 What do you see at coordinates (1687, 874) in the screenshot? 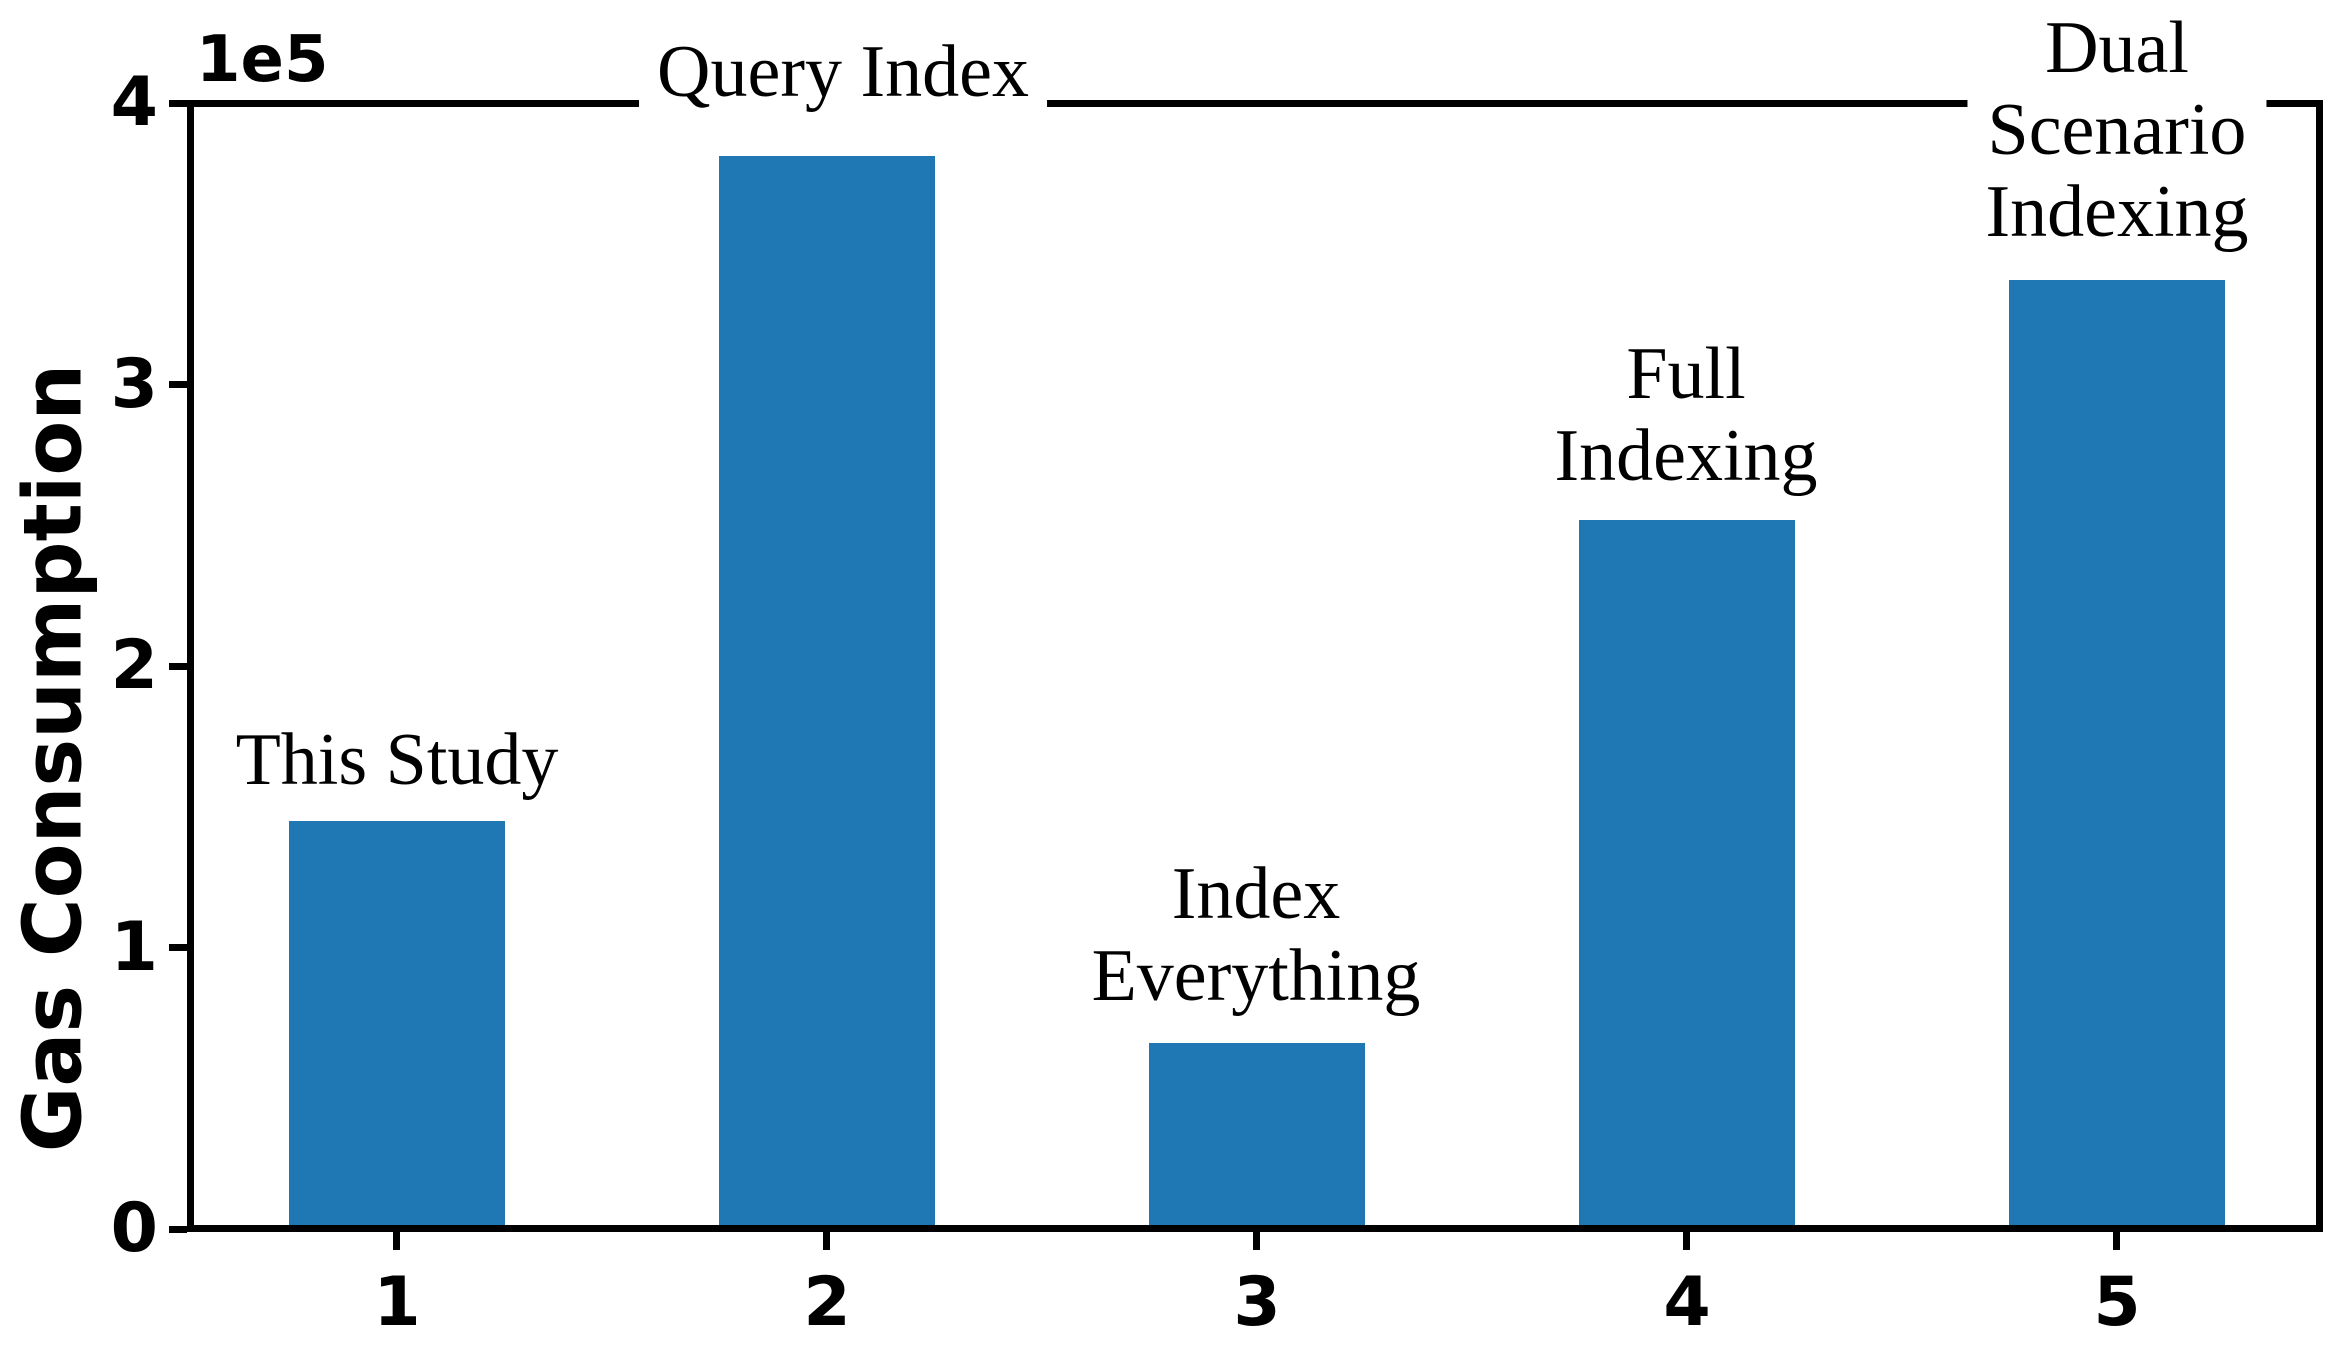
I see `bar-full-indexing` at bounding box center [1687, 874].